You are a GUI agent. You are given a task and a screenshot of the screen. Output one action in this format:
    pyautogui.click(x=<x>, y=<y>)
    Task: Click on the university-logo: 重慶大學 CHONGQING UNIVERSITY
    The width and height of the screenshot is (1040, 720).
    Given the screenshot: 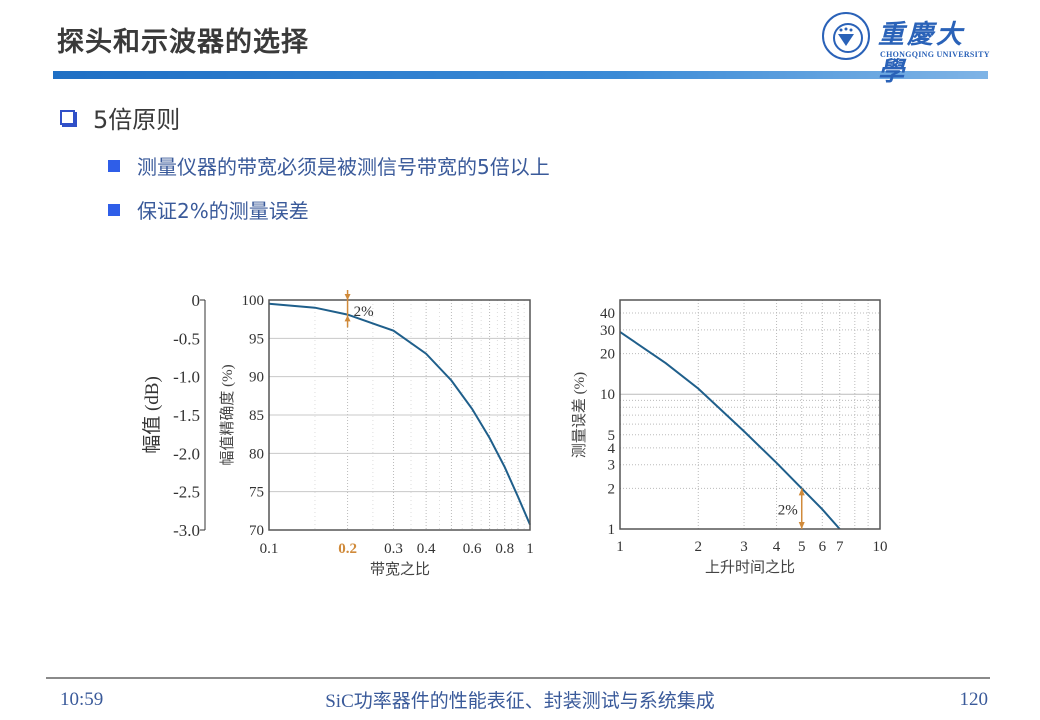 What is the action you would take?
    pyautogui.click(x=907, y=49)
    